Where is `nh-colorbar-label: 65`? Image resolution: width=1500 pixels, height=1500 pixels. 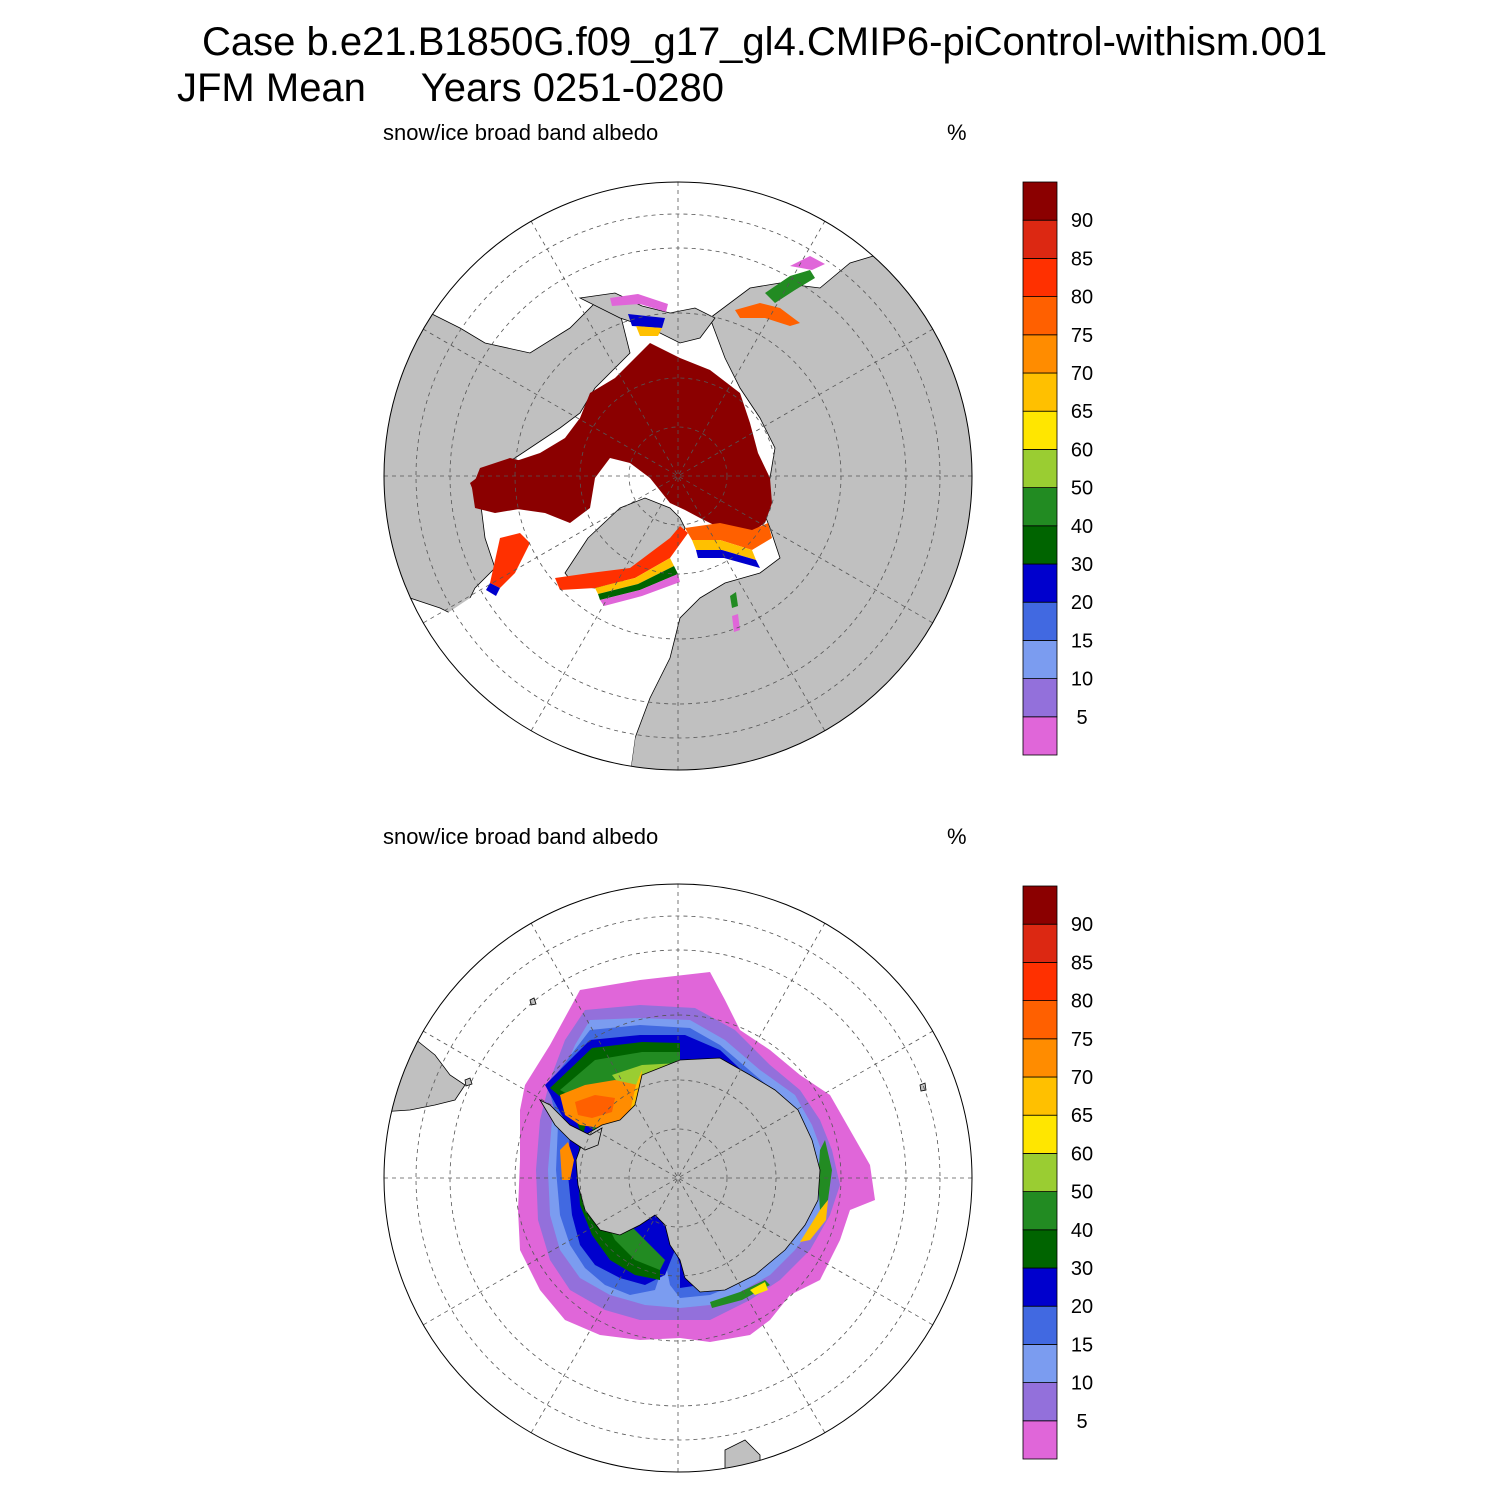
nh-colorbar-label: 65 is located at coordinates (1082, 412).